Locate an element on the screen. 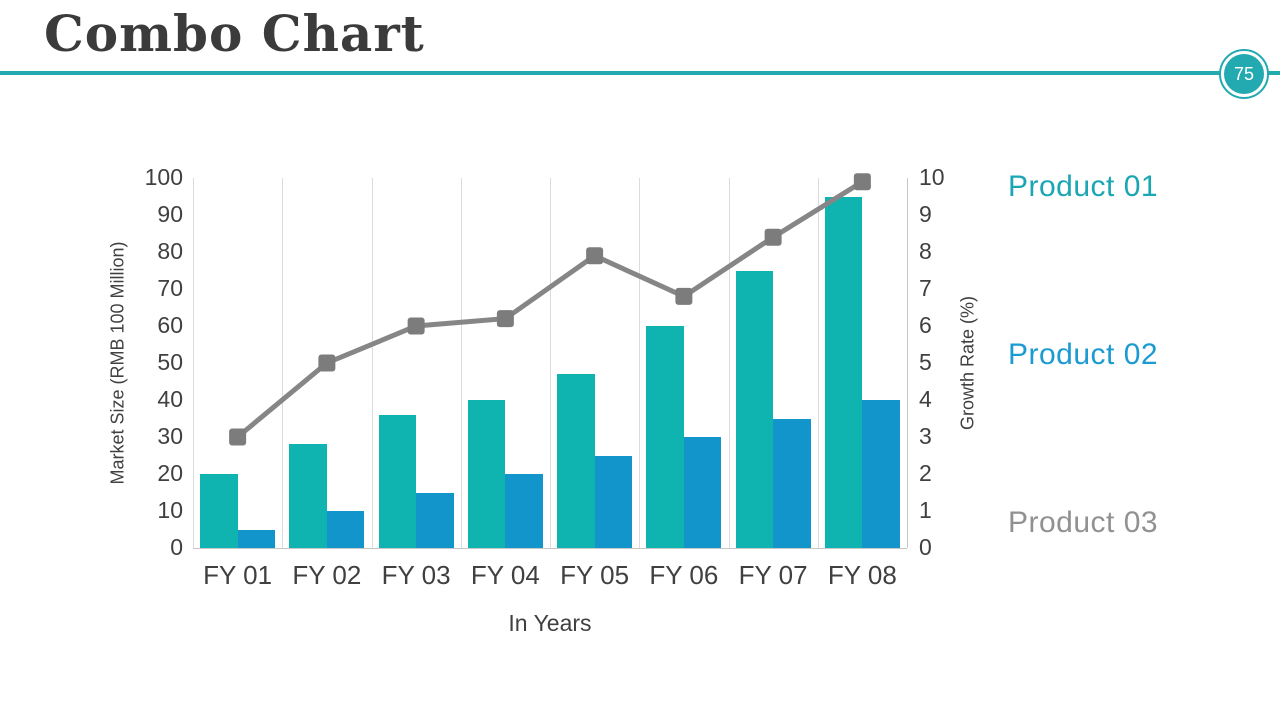 The width and height of the screenshot is (1280, 720). page-number: 75 is located at coordinates (1244, 74).